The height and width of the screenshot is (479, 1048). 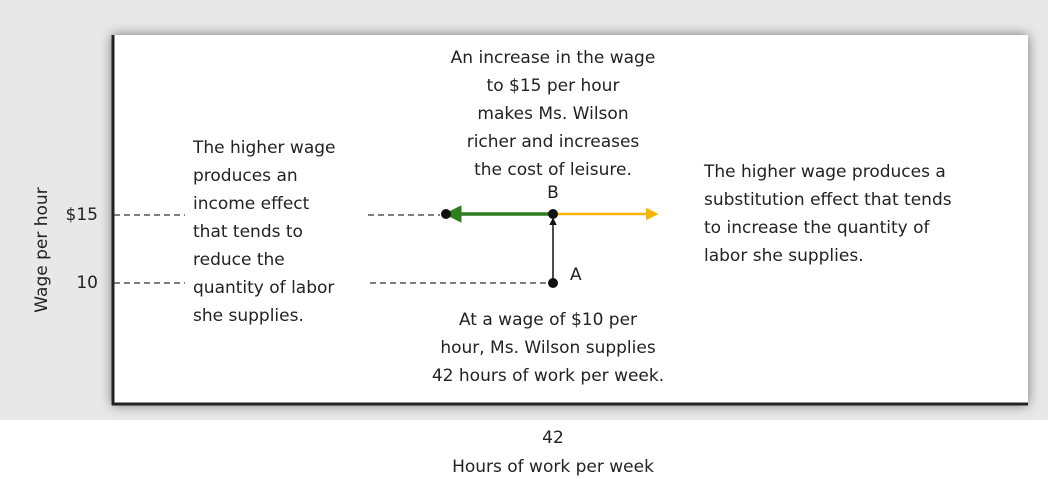 I want to click on y-axis-label: Wage per hour, so click(x=42, y=249).